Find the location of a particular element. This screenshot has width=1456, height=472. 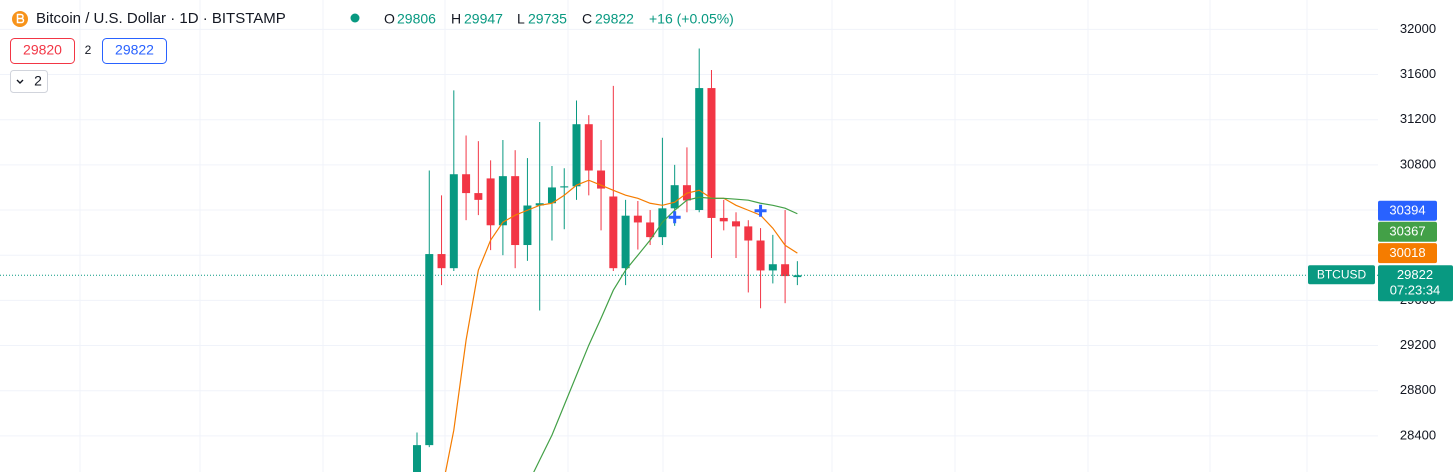

sell-button is located at coordinates (42, 51).